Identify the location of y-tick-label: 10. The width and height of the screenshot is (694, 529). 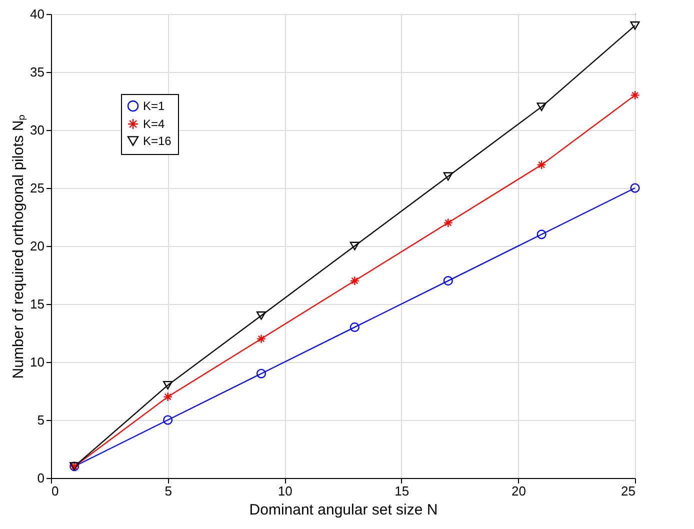
(37, 362).